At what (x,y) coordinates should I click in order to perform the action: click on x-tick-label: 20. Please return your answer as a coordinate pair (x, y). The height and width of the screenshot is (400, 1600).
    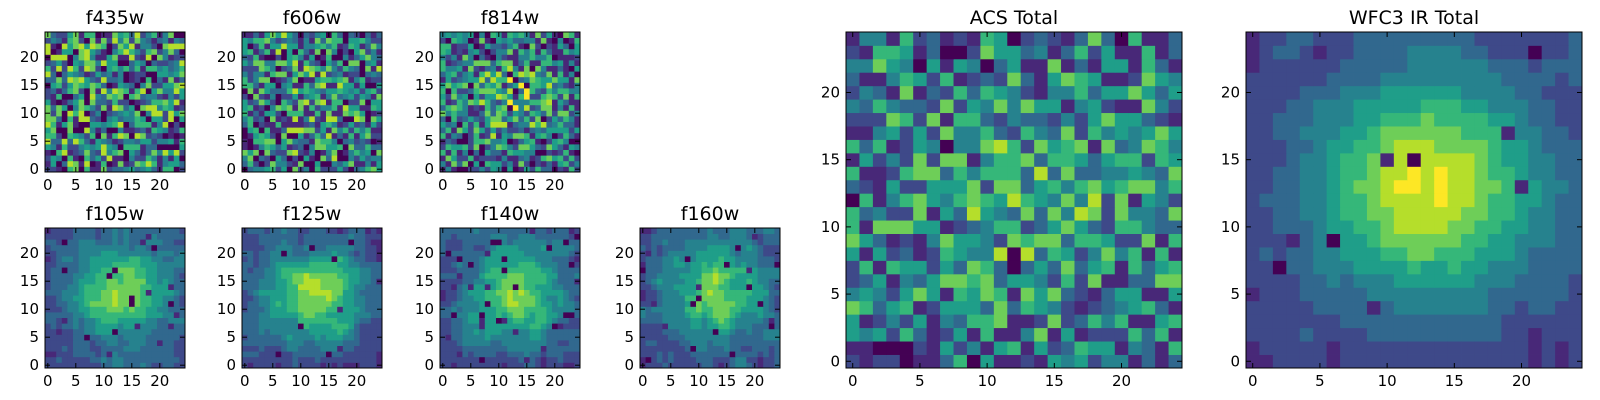
    Looking at the image, I should click on (754, 381).